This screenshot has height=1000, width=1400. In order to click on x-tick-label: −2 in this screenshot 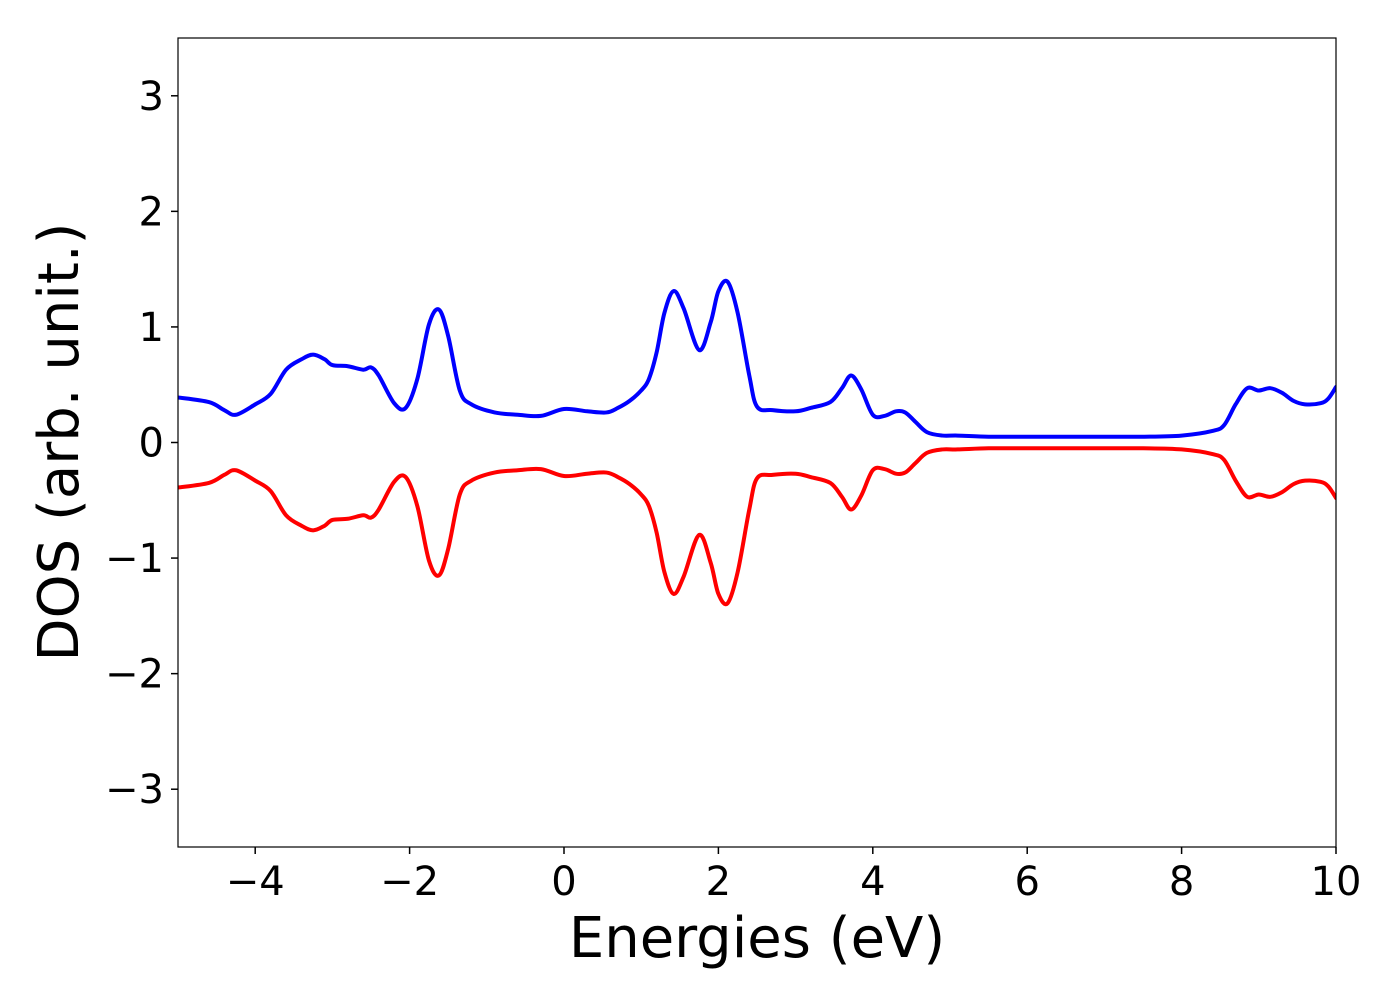, I will do `click(409, 882)`.